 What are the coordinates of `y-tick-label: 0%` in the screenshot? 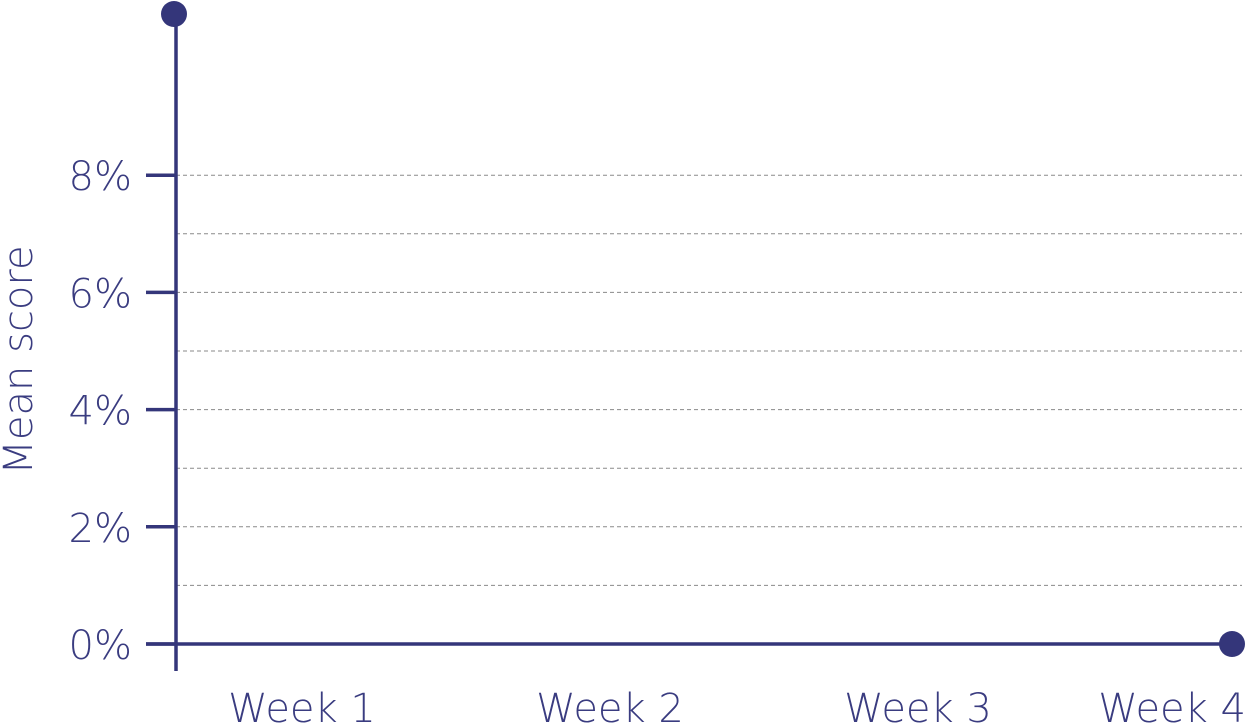 It's located at (100, 646).